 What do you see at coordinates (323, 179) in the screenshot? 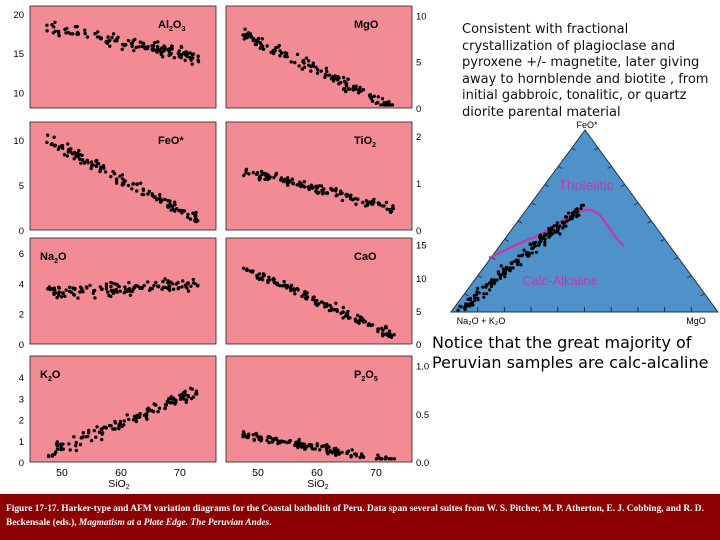
I see `harker-panel-tio2: TiO2 2 1 0` at bounding box center [323, 179].